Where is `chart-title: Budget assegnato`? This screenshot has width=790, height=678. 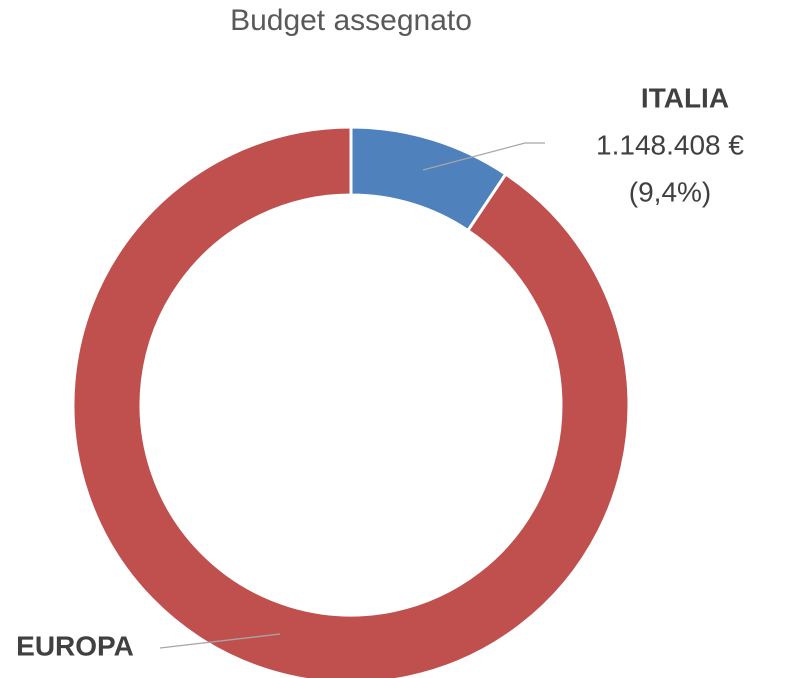
chart-title: Budget assegnato is located at coordinates (351, 20).